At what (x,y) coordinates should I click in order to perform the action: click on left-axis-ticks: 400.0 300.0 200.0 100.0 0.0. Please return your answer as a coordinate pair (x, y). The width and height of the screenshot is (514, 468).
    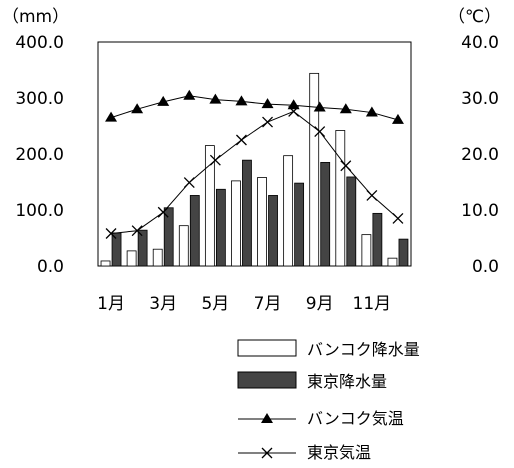
    Looking at the image, I should click on (39, 155).